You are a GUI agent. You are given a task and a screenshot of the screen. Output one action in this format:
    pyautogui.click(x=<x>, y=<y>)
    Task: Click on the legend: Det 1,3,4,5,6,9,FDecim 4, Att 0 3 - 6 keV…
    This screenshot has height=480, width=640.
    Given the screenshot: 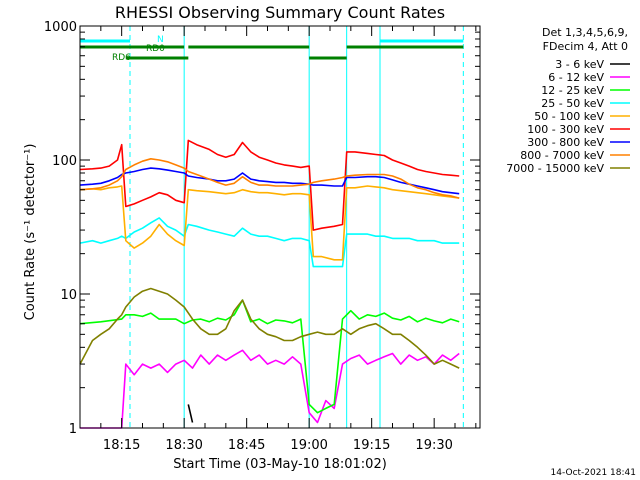 What is the action you would take?
    pyautogui.click(x=568, y=100)
    